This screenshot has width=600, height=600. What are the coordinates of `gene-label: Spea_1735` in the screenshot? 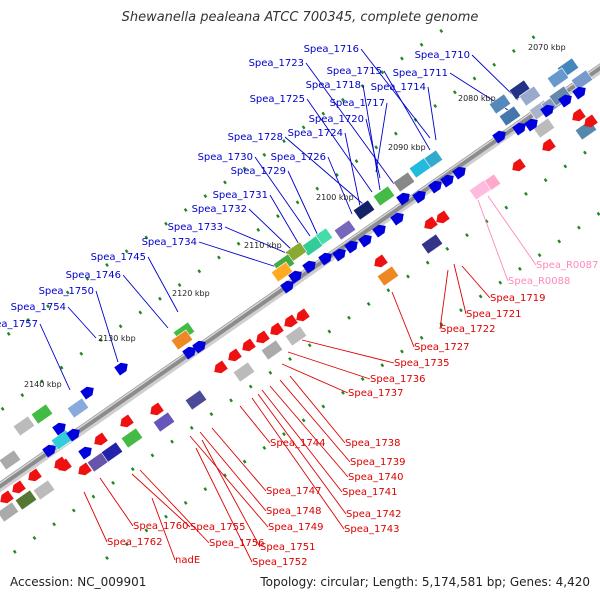 It's located at (421, 363).